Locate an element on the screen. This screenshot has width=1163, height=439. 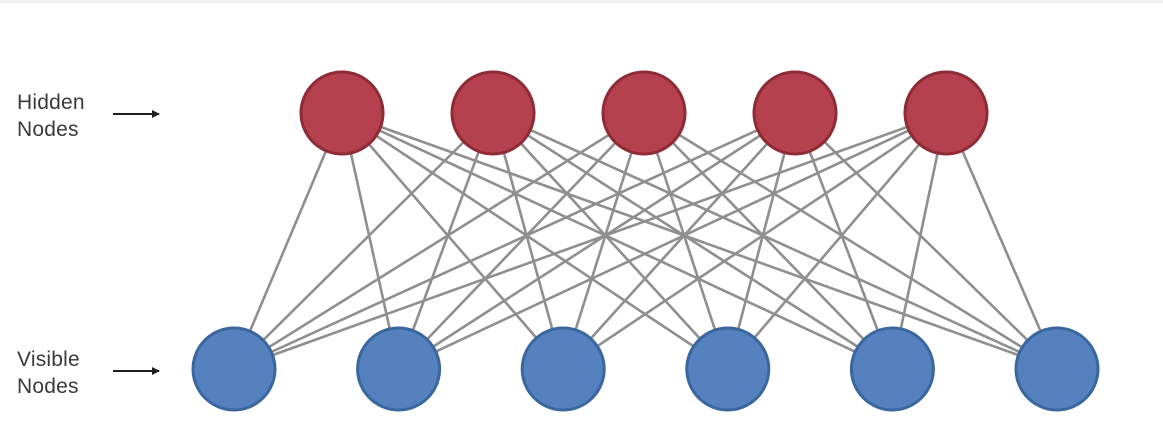
visible-nodes-label: Visible Nodes is located at coordinates (48, 373).